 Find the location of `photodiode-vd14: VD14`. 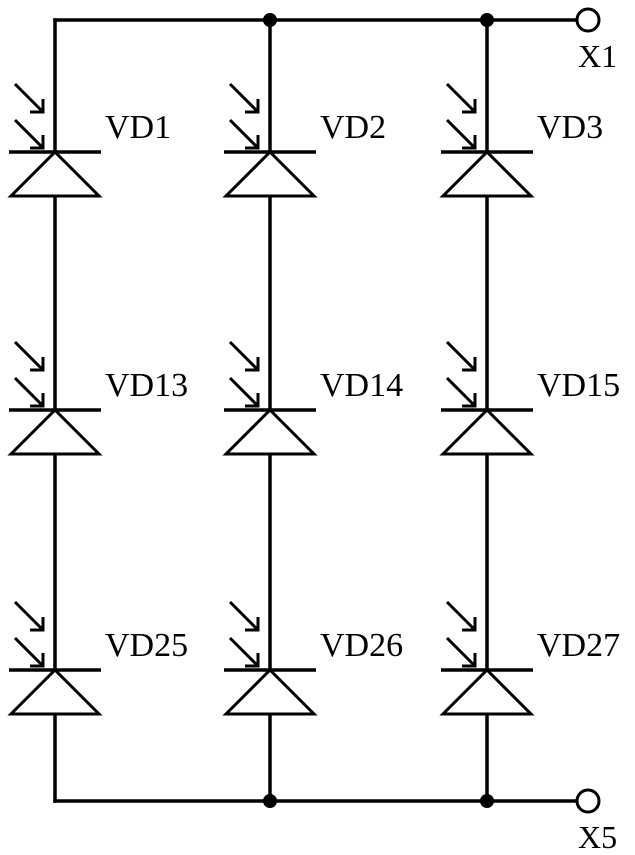

photodiode-vd14: VD14 is located at coordinates (312, 398).